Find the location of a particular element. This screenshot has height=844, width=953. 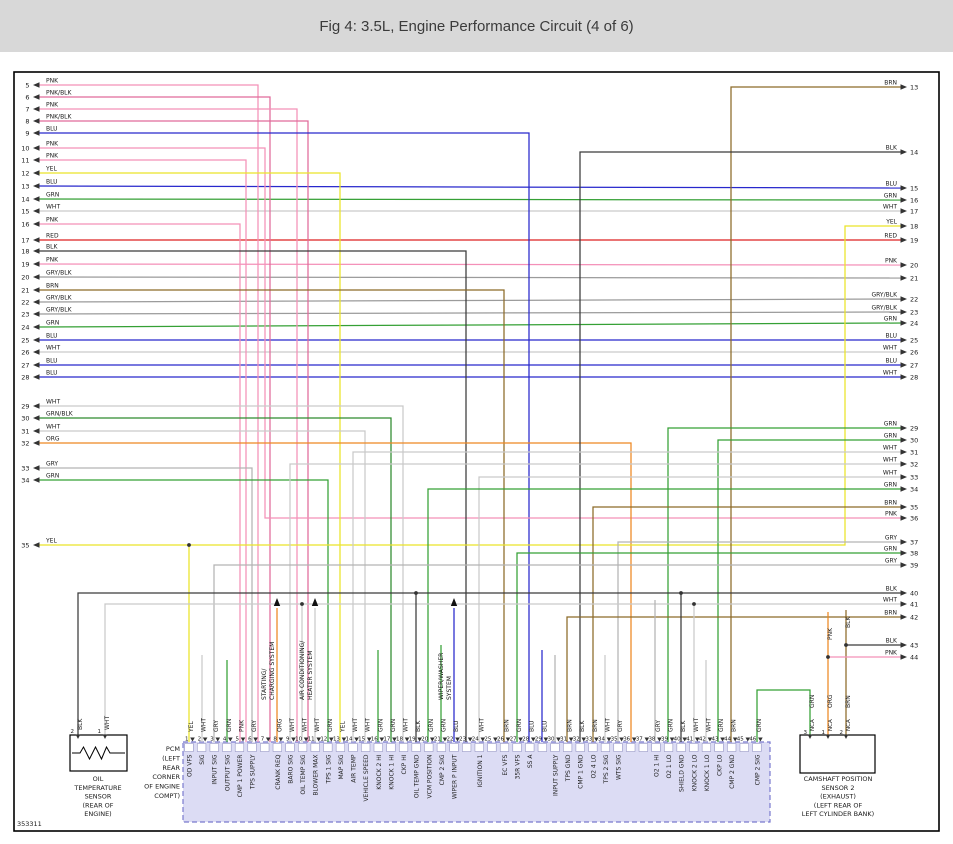

pcm-pin-wire-color: BLK is located at coordinates (582, 726).